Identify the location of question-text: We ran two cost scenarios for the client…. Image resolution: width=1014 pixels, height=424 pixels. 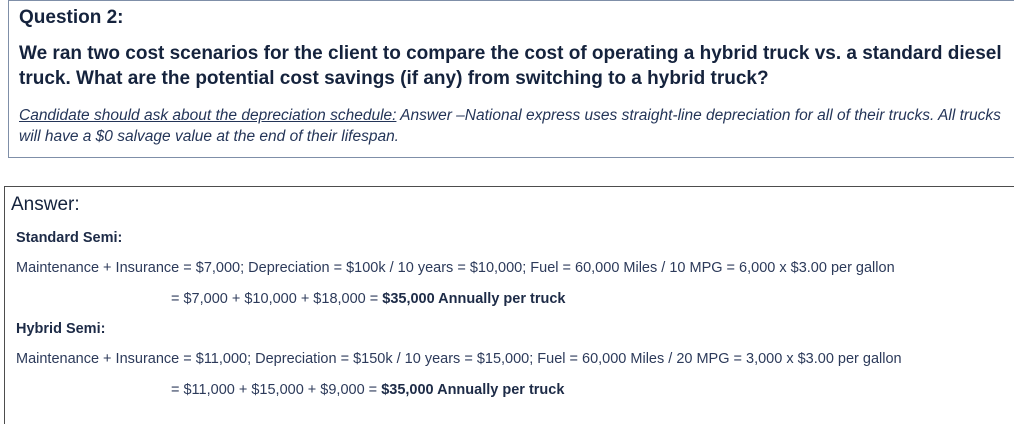
(510, 66).